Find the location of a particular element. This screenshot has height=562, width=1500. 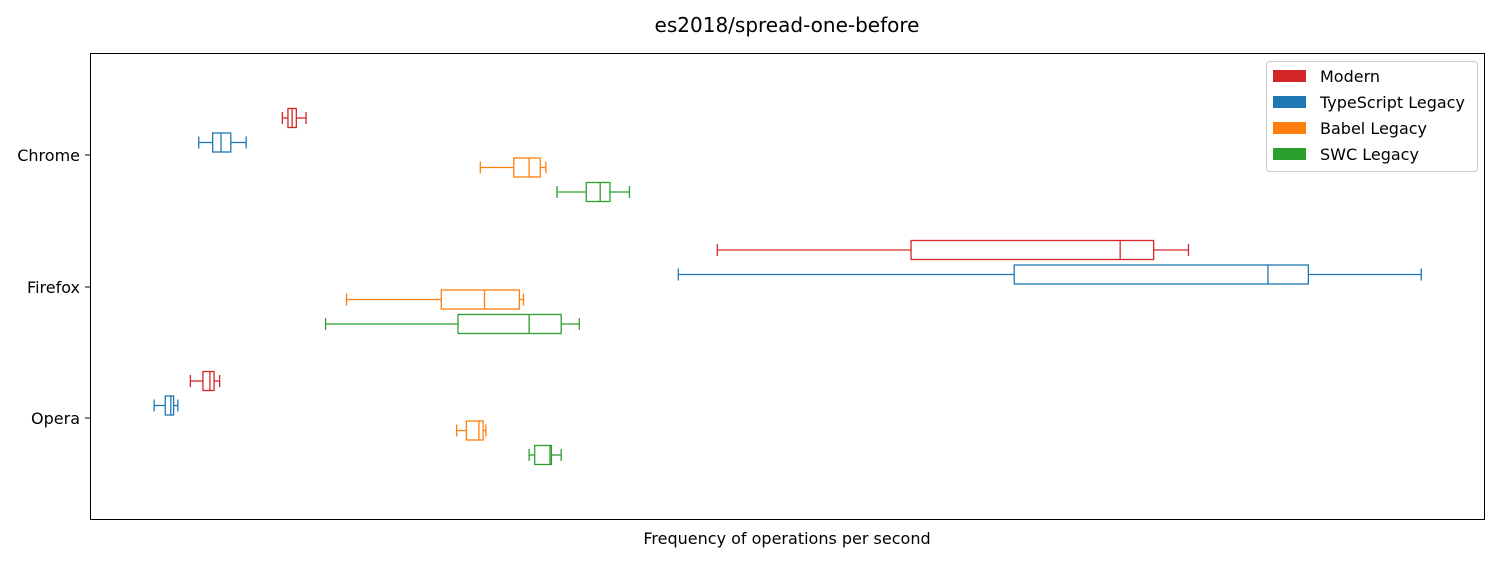

legend-item: TypeScript Legacy is located at coordinates (1369, 102).